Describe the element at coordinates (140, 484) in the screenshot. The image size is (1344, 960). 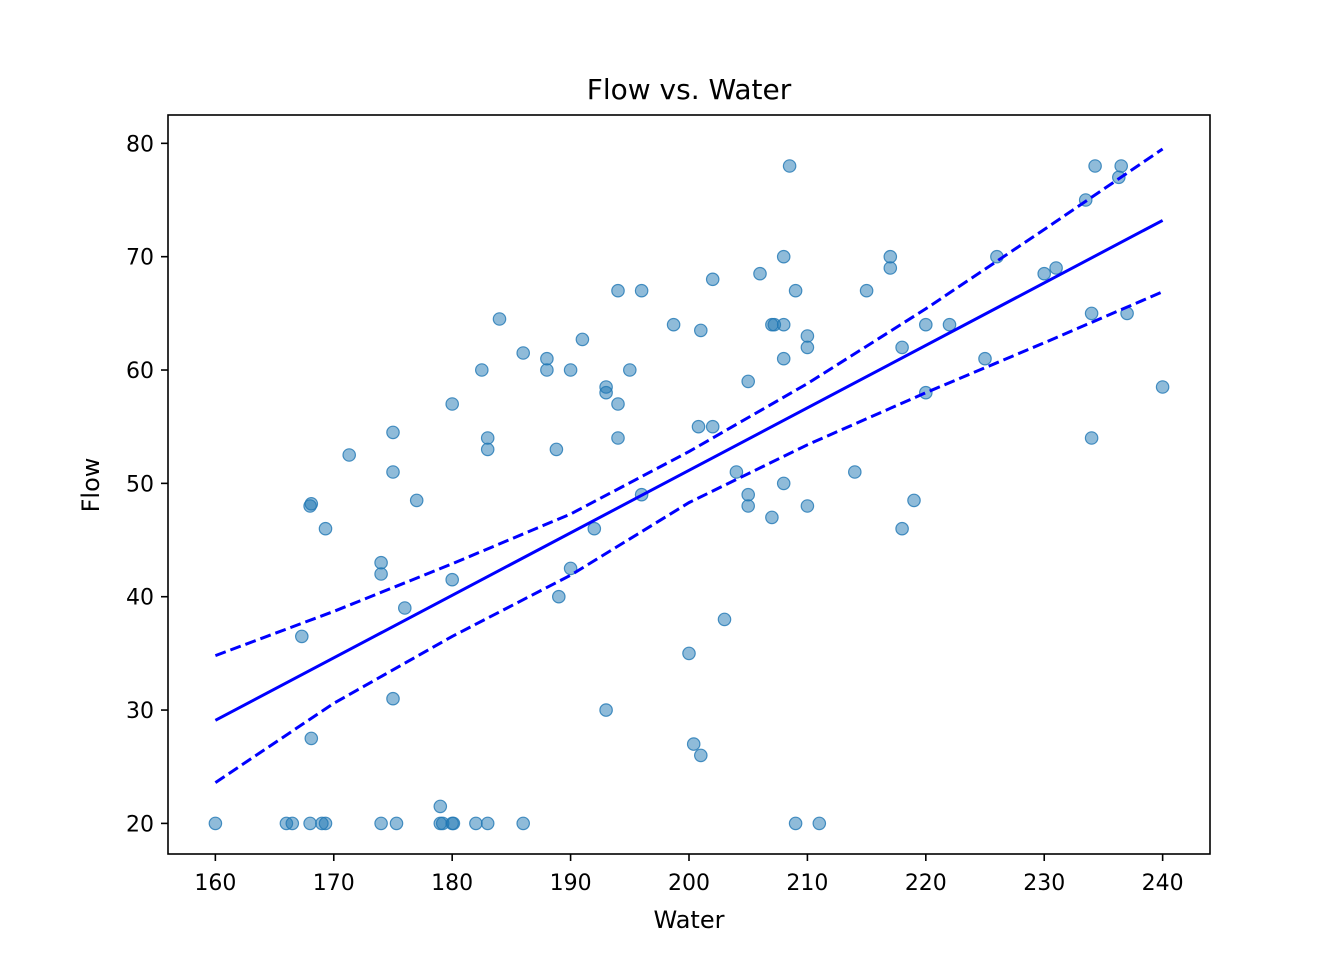
I see `y-tick-label: 50` at that location.